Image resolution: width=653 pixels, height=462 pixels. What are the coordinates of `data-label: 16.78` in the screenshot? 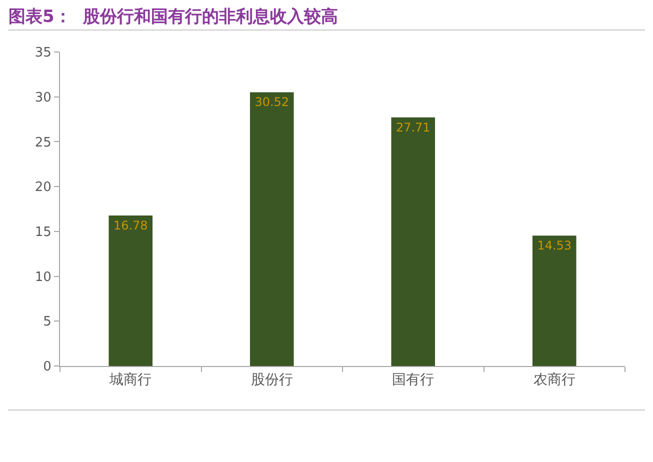 It's located at (130, 225).